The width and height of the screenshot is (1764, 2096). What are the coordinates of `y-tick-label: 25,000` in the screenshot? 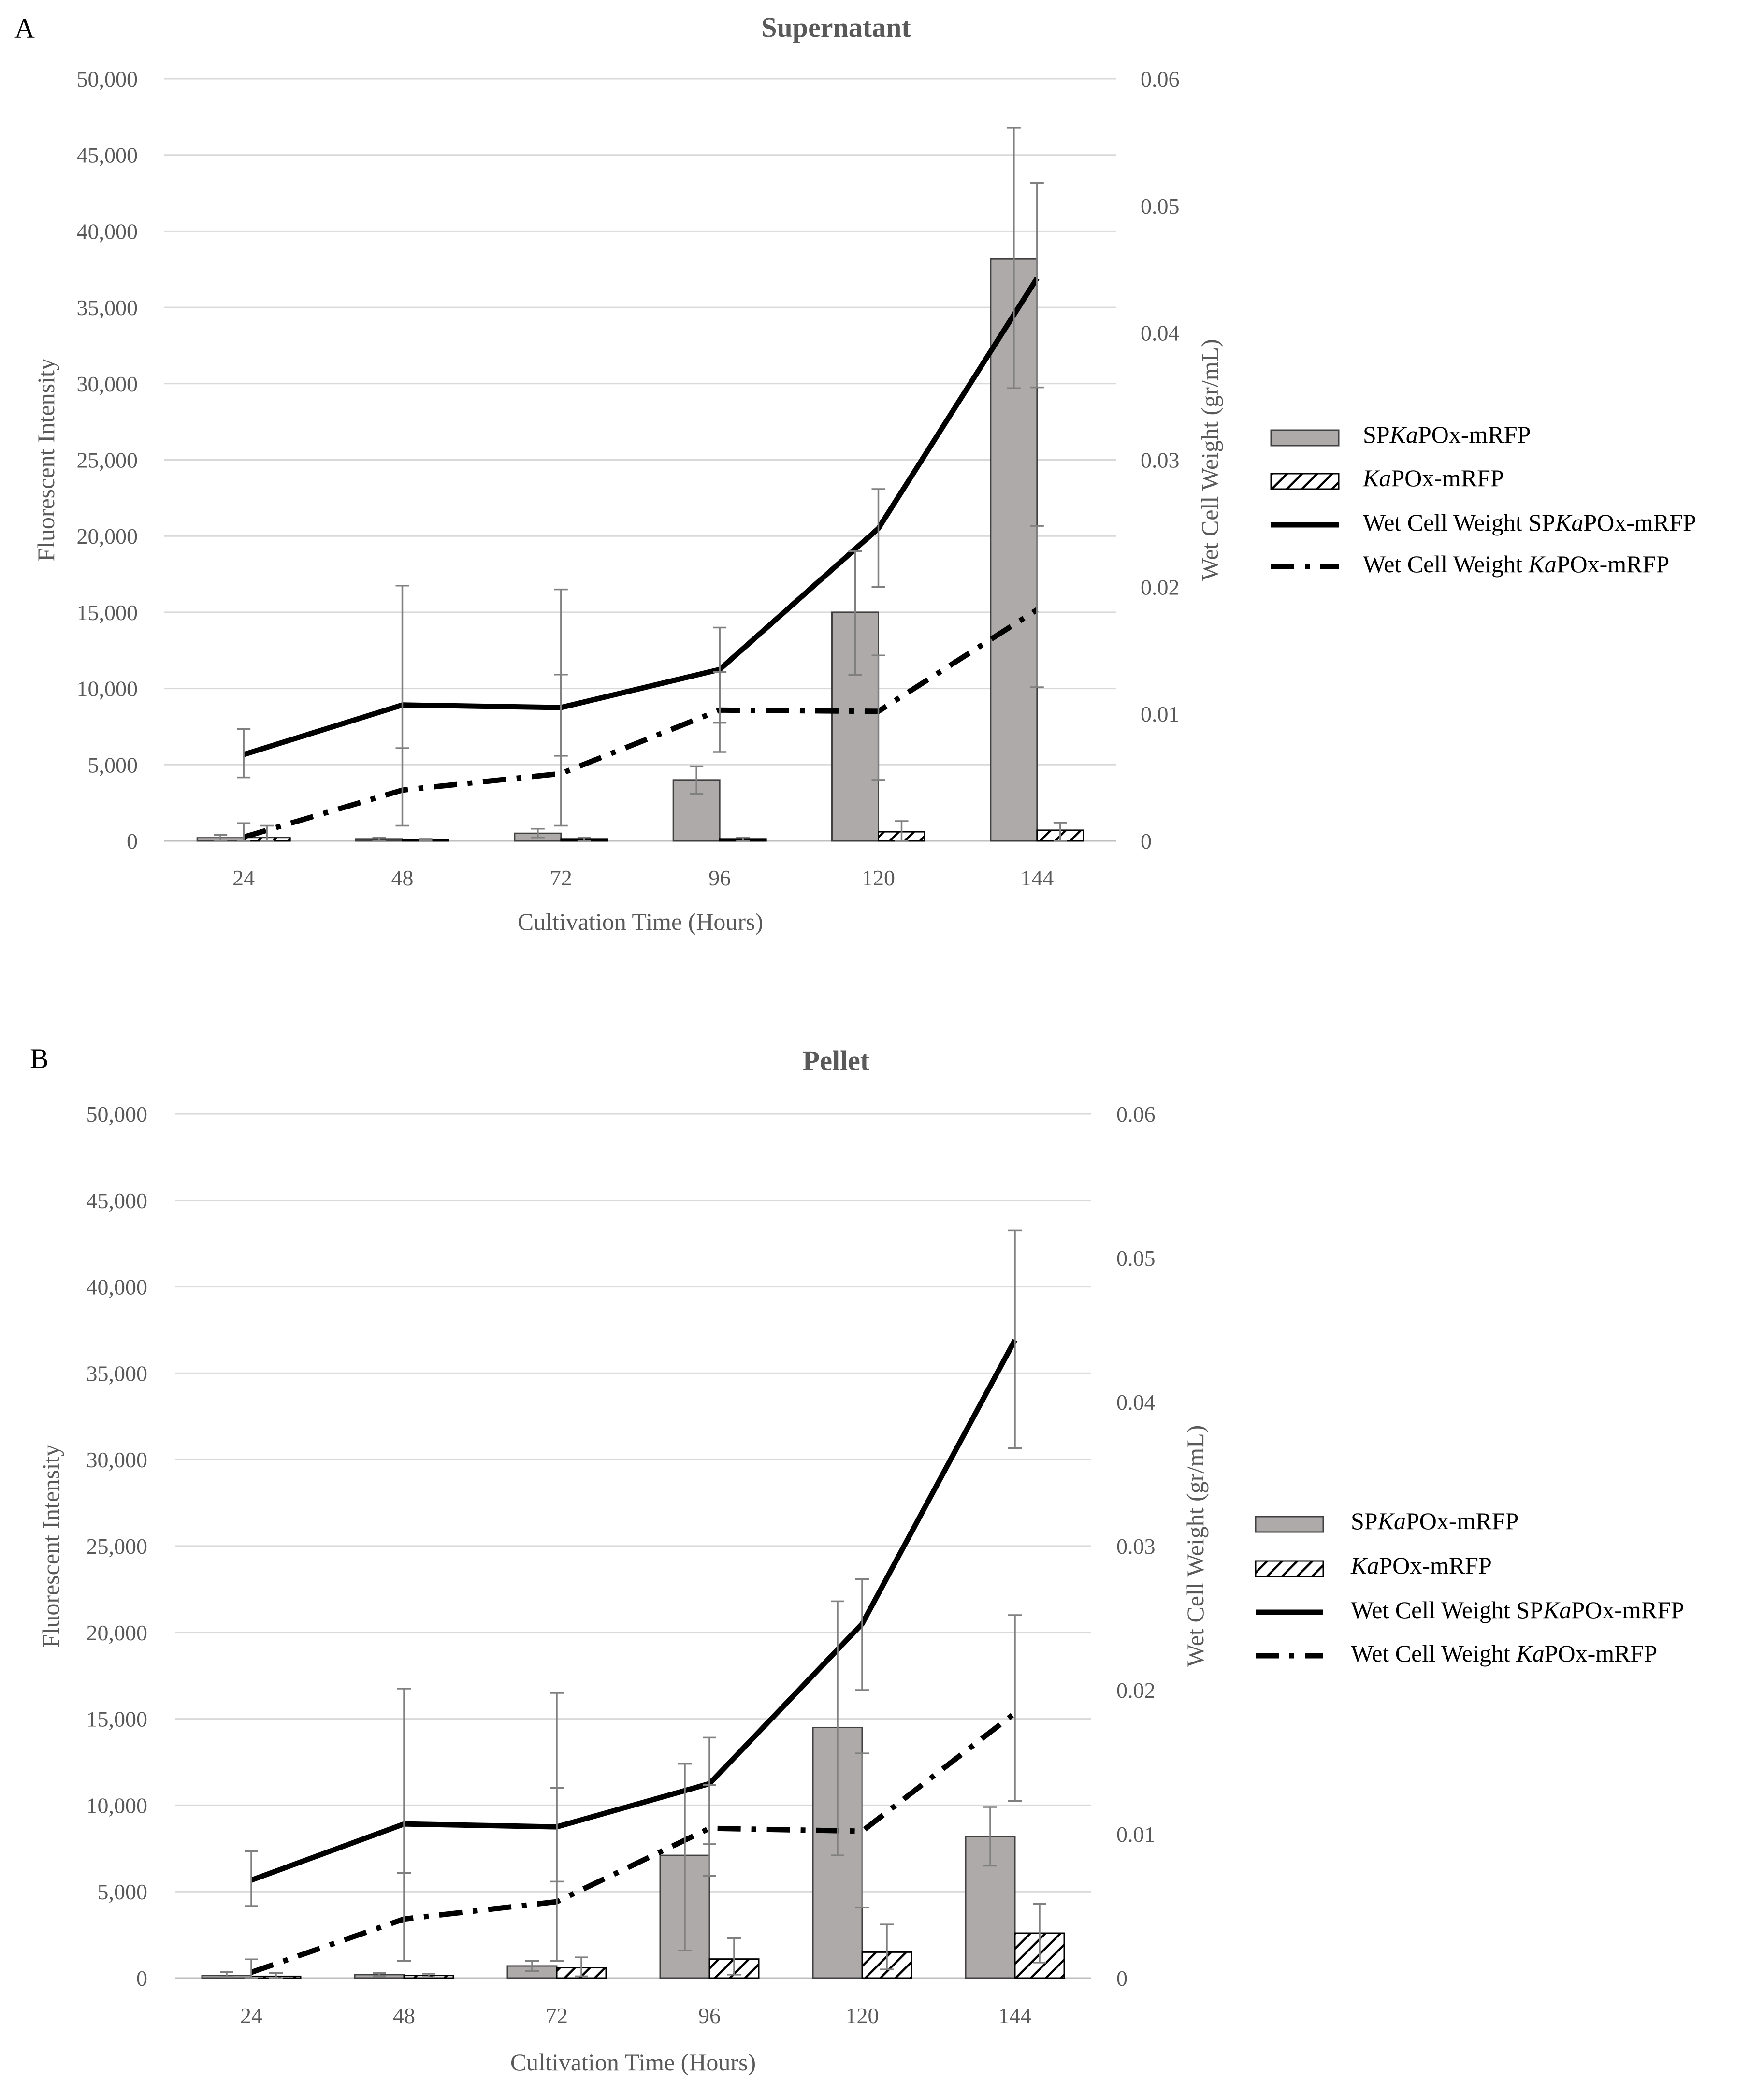 It's located at (117, 1546).